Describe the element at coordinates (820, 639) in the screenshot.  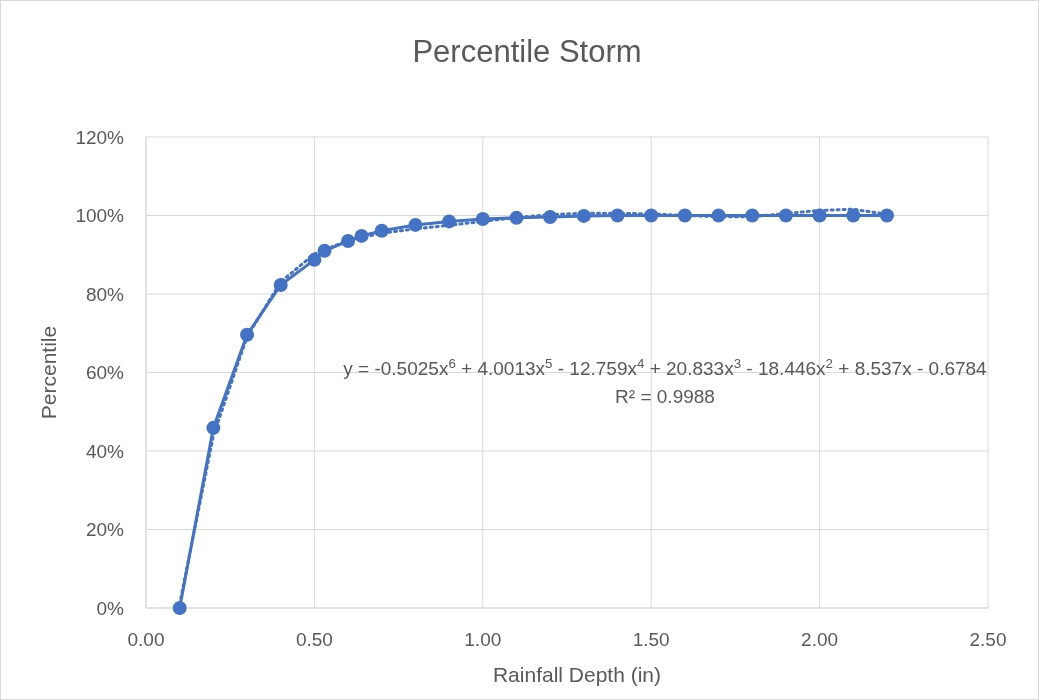
I see `x-tick-label: 2.00` at that location.